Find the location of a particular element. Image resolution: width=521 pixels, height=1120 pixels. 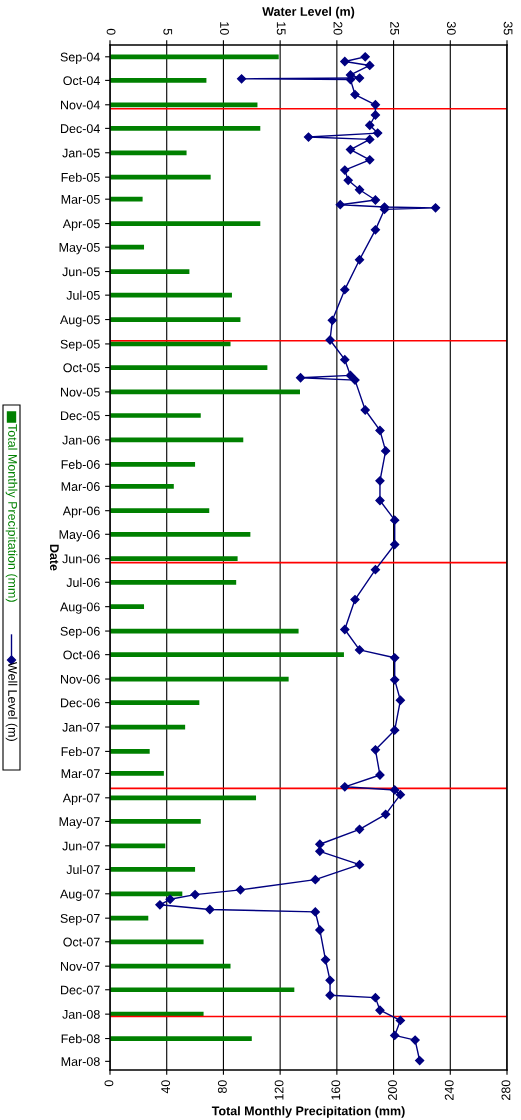

y-tick-label: Jun-05 is located at coordinates (81, 272).